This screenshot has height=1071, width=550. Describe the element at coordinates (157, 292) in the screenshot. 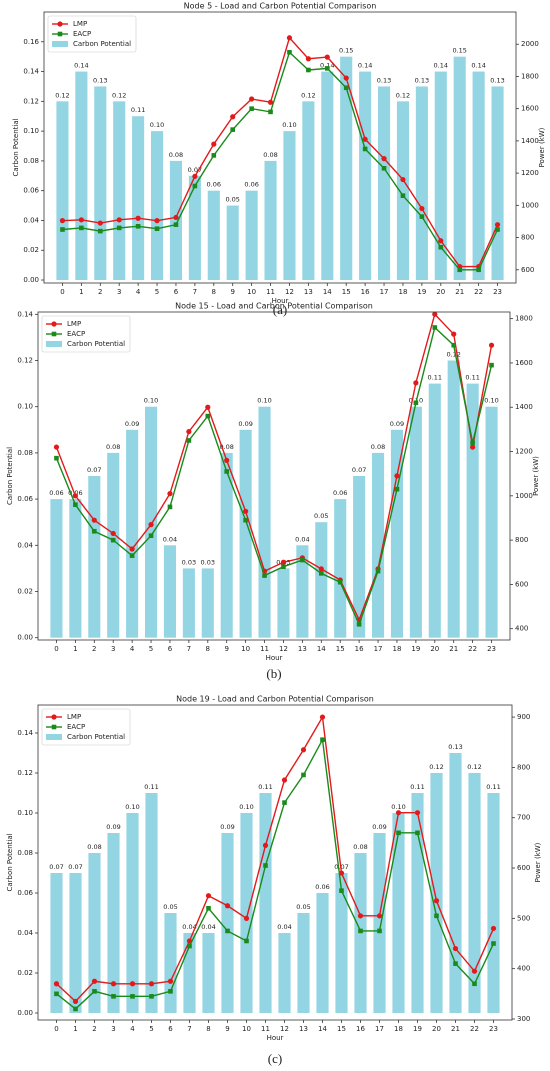

I see `x-tick-label: 5` at that location.